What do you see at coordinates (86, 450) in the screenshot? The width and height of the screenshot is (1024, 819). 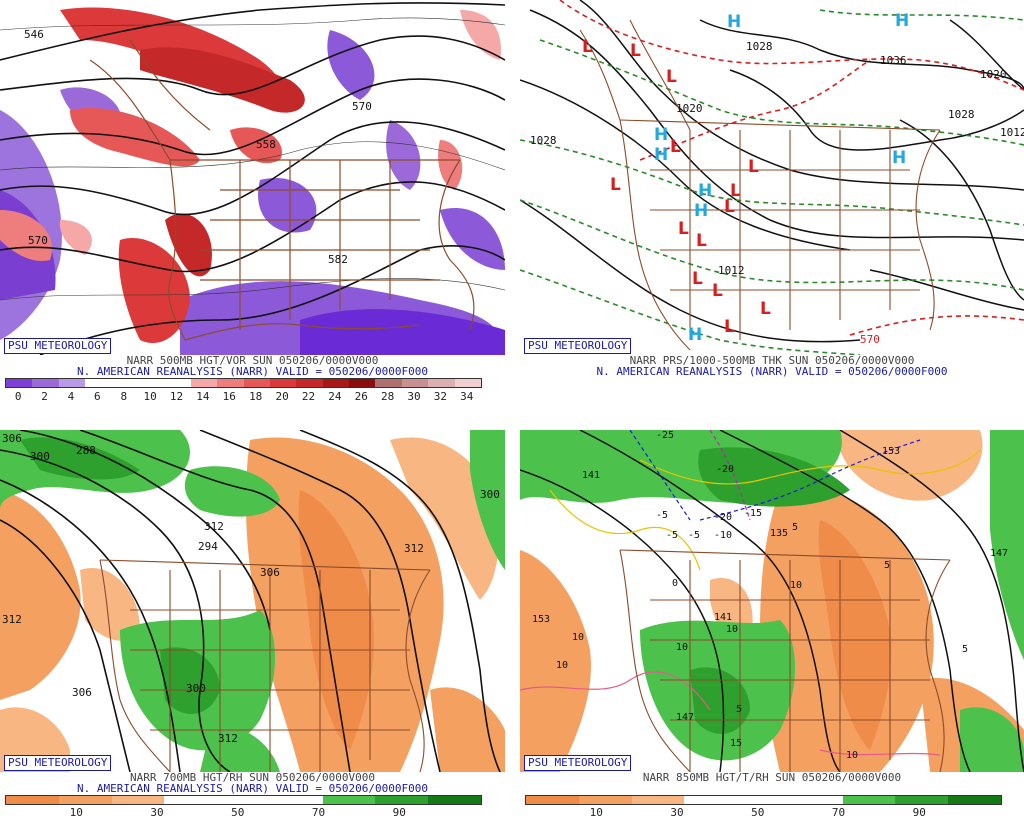 I see `contour-label: 288` at bounding box center [86, 450].